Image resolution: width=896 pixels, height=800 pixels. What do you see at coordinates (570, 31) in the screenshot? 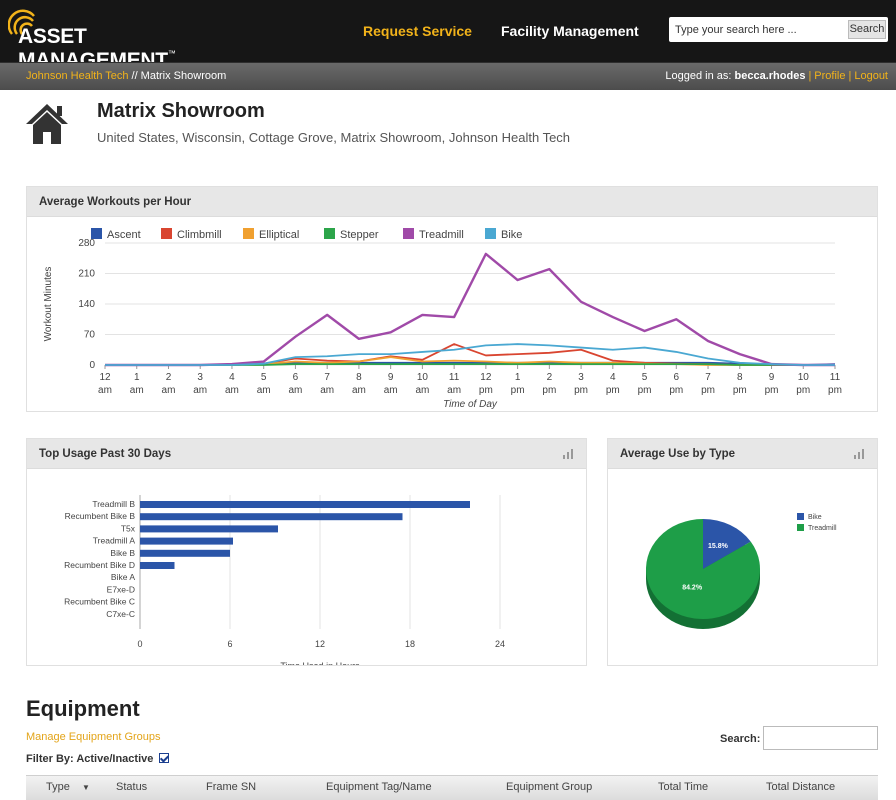
I see `nav-facility-management: Facility Management` at bounding box center [570, 31].